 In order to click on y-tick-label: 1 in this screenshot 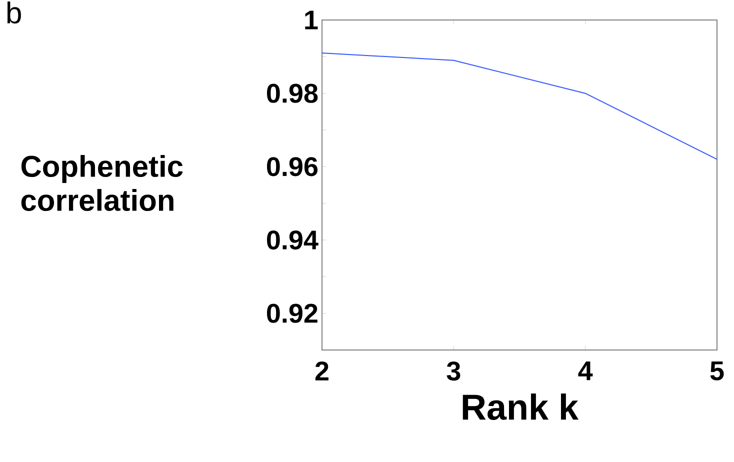, I will do `click(311, 20)`.